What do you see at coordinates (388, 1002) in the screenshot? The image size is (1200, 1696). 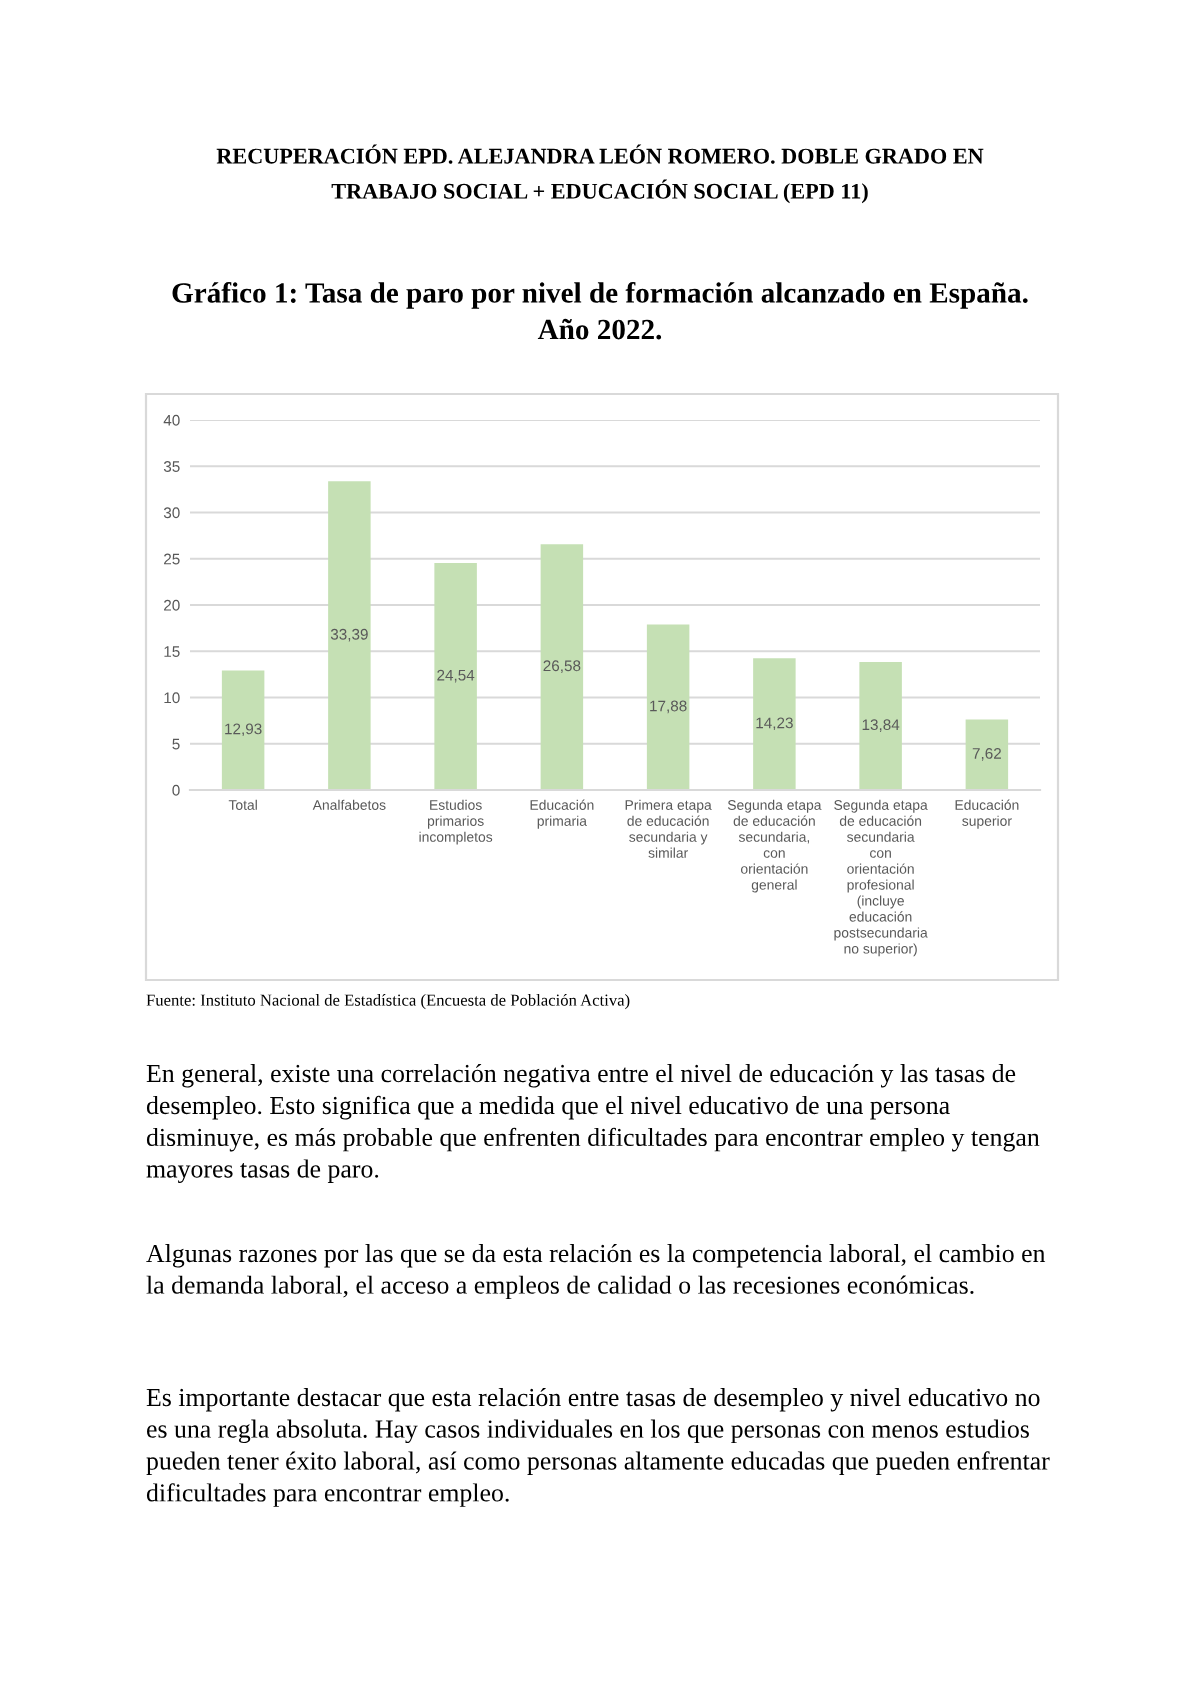 I see `source-note: Fuente: Instituto Nacional de Estadística (Encuesta de Población Activa)` at bounding box center [388, 1002].